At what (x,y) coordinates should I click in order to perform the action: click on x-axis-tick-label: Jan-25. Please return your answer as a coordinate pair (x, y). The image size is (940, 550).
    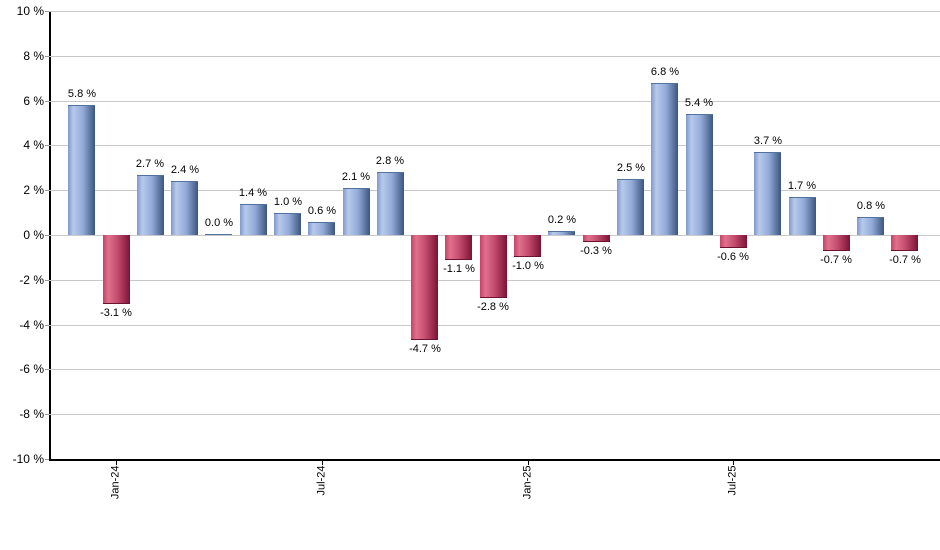
    Looking at the image, I should click on (527, 482).